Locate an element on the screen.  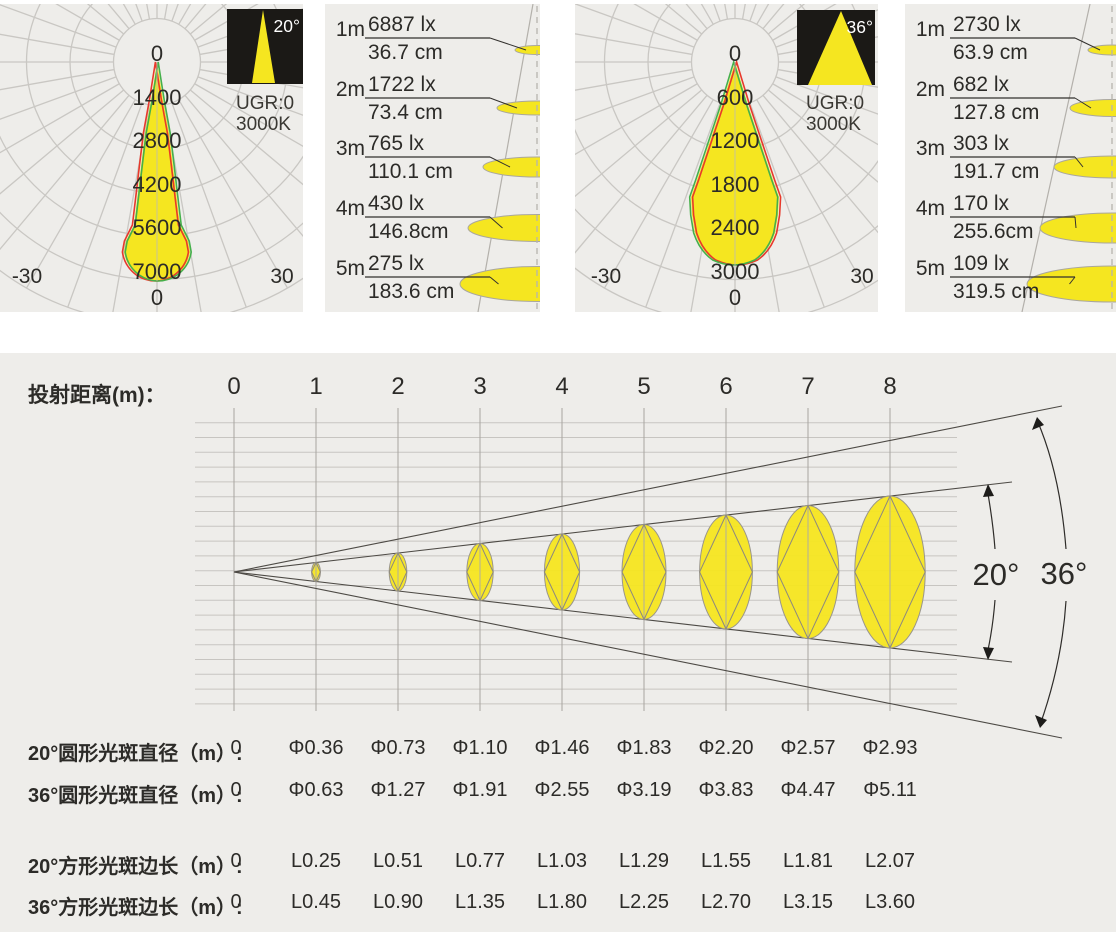
distance-tick: 7 is located at coordinates (808, 386).